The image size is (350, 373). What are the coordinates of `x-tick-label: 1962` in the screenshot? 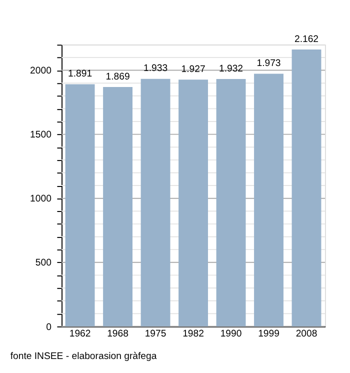 It's located at (80, 334).